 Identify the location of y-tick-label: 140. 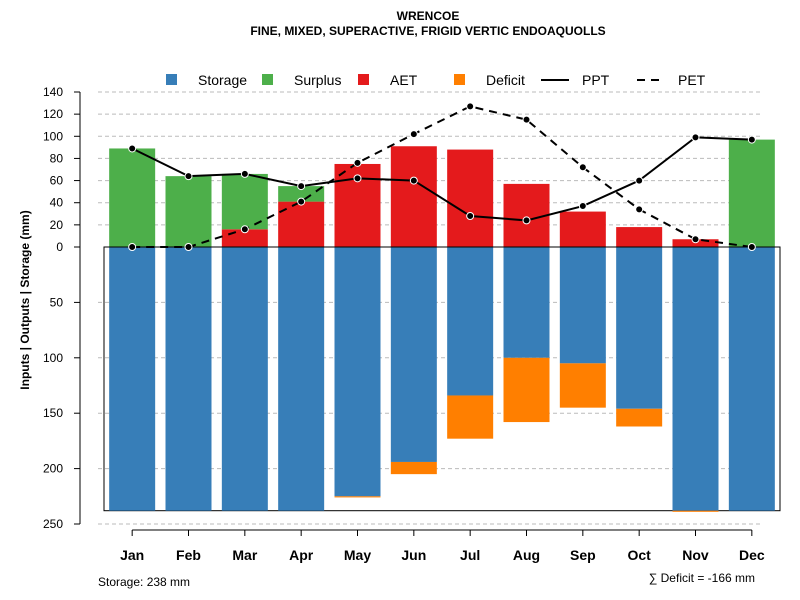
(53, 92).